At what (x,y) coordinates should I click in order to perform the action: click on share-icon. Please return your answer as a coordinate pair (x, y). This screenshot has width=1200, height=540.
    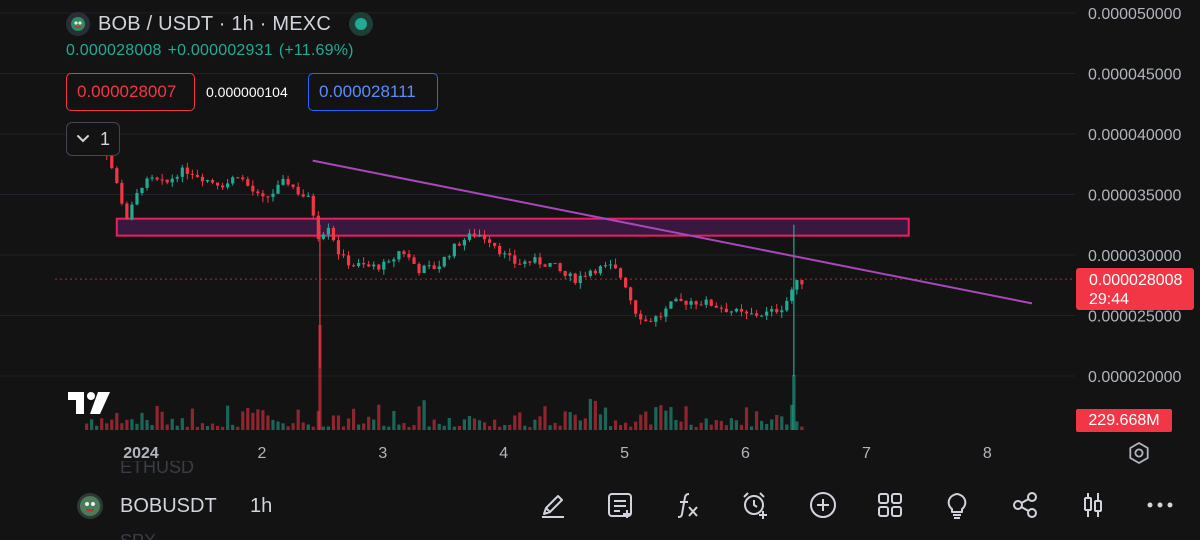
    Looking at the image, I should click on (1025, 505).